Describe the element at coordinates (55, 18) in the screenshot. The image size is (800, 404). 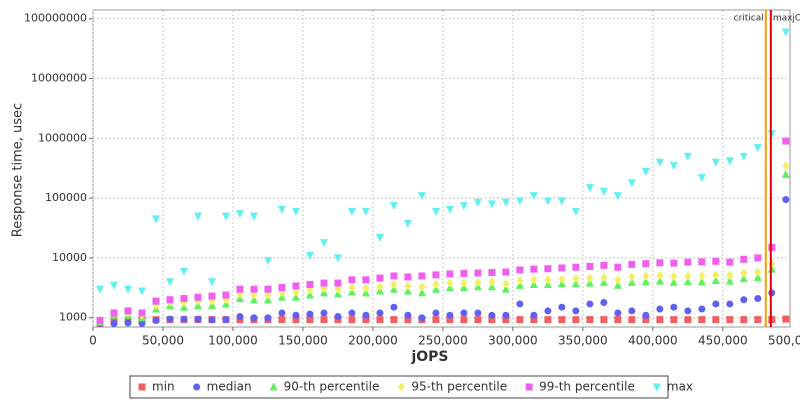
I see `y-tick-label: 100000000` at that location.